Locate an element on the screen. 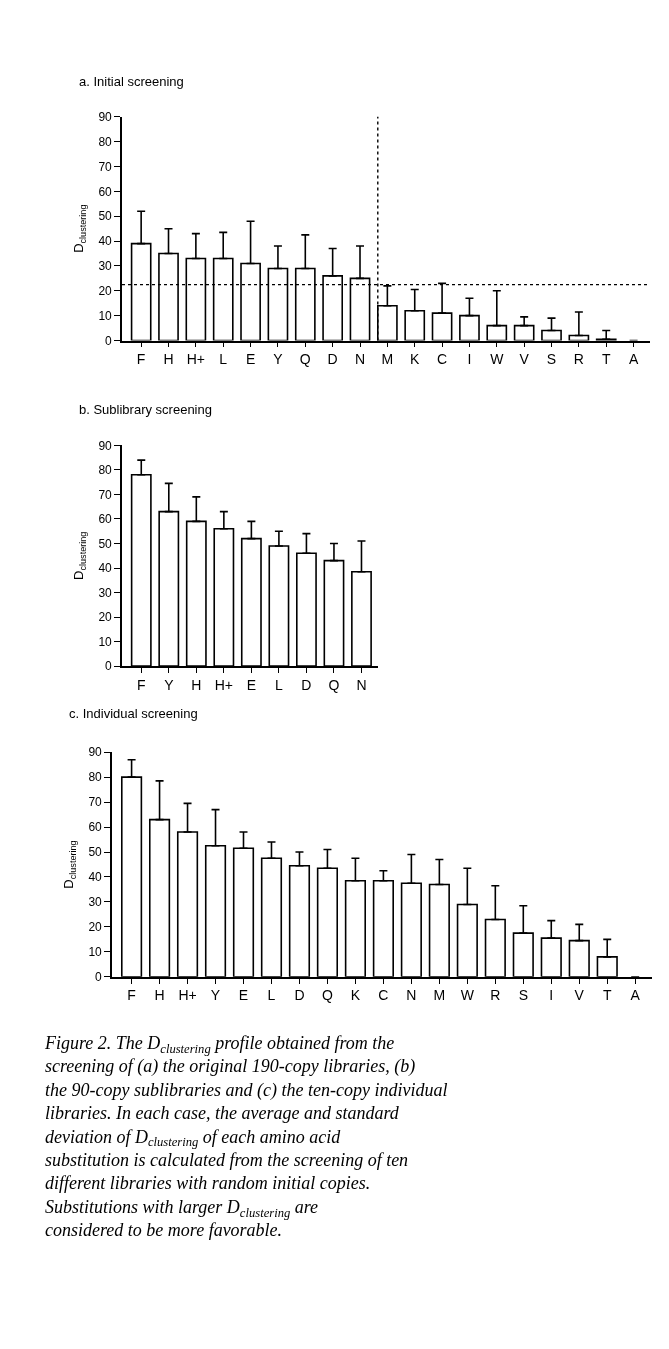  chart-title: c. Individual screening is located at coordinates (133, 713).